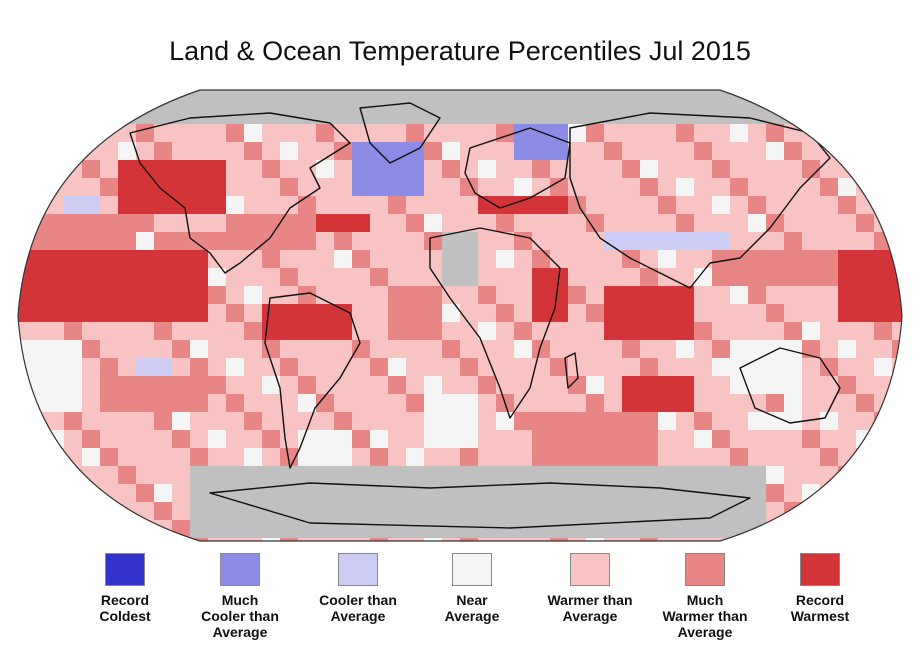  What do you see at coordinates (480, 505) in the screenshot?
I see `antarctica-coastline` at bounding box center [480, 505].